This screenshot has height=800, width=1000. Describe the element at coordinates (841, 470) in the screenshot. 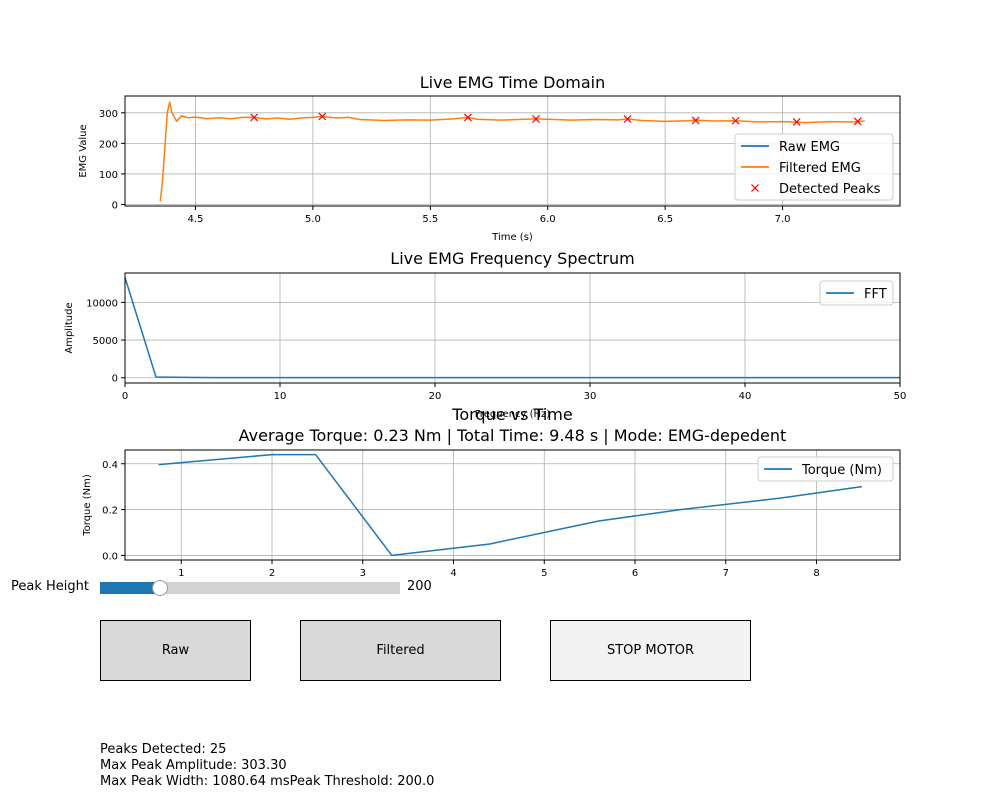

I see `legend-label: Torque (Nm)` at that location.